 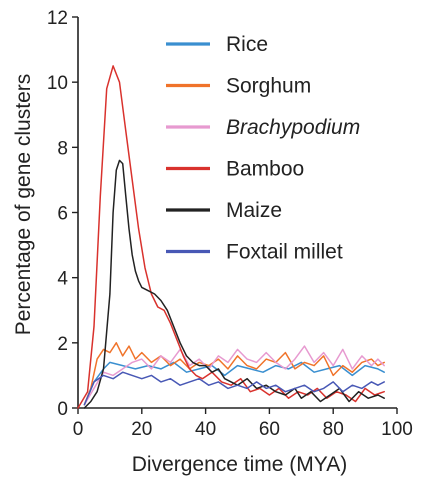 I want to click on x-tick-label: 0, so click(x=78, y=429).